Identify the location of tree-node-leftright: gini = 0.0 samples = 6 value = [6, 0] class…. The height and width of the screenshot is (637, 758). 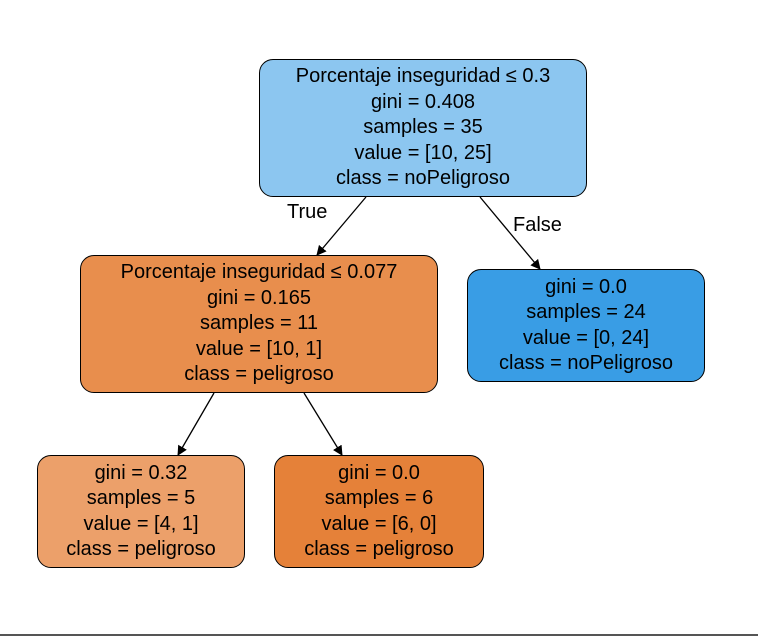
(379, 511).